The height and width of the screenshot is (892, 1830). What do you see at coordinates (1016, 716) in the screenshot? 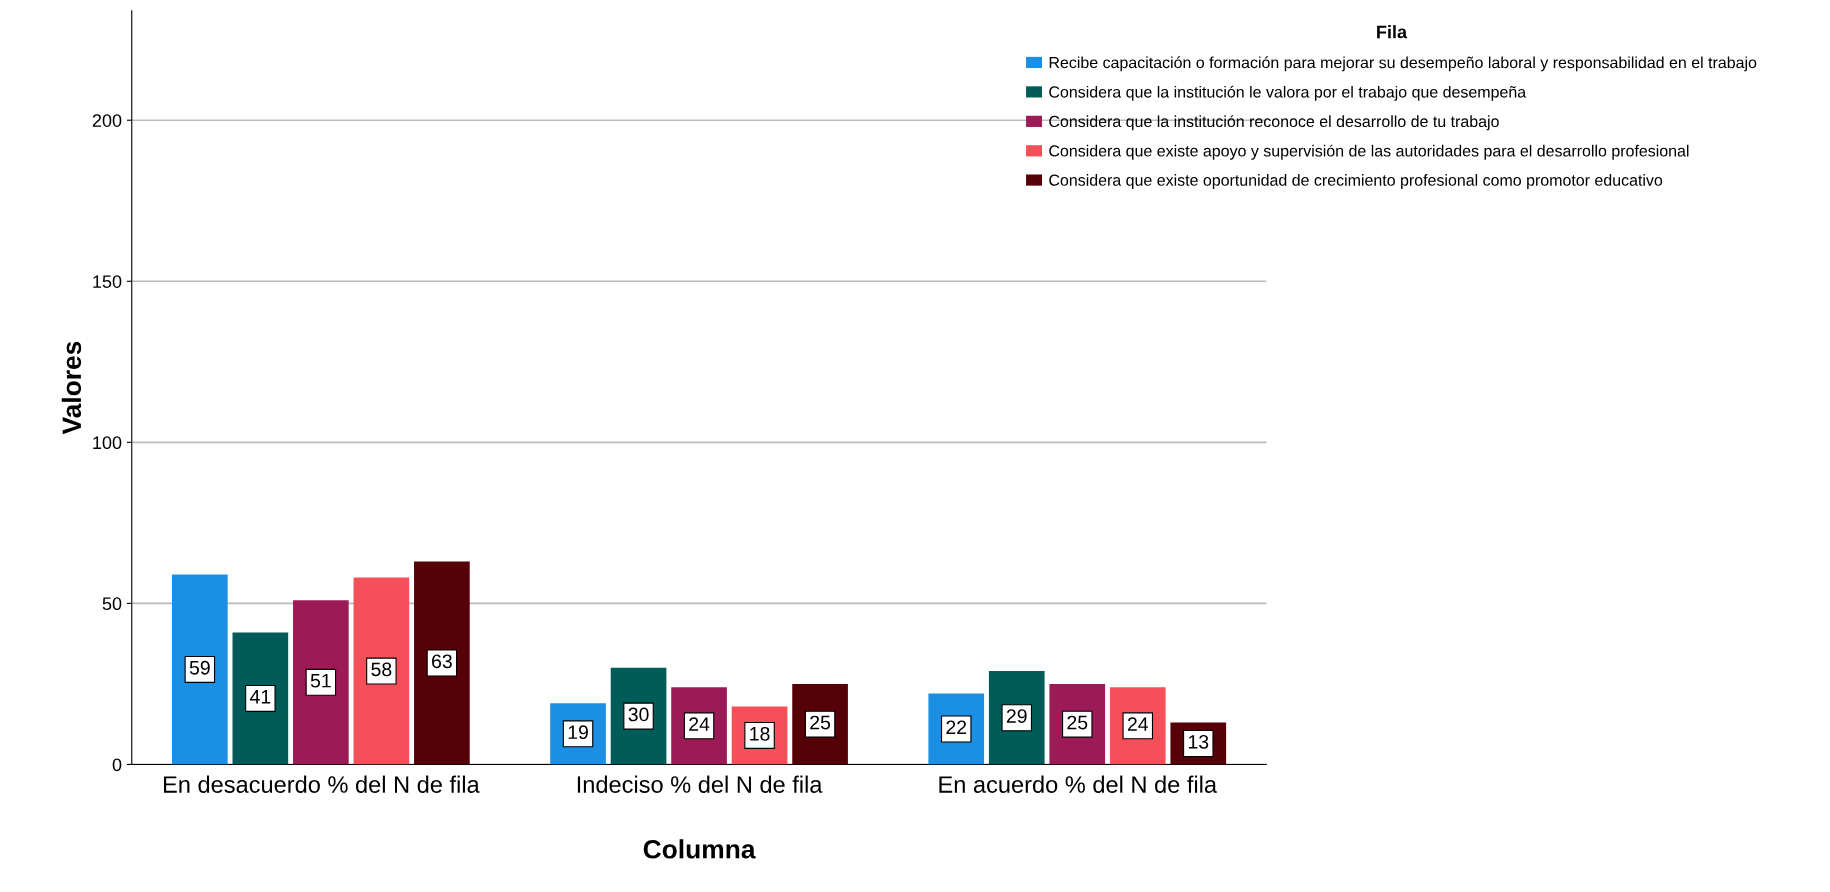
I see `data-label: 29` at bounding box center [1016, 716].